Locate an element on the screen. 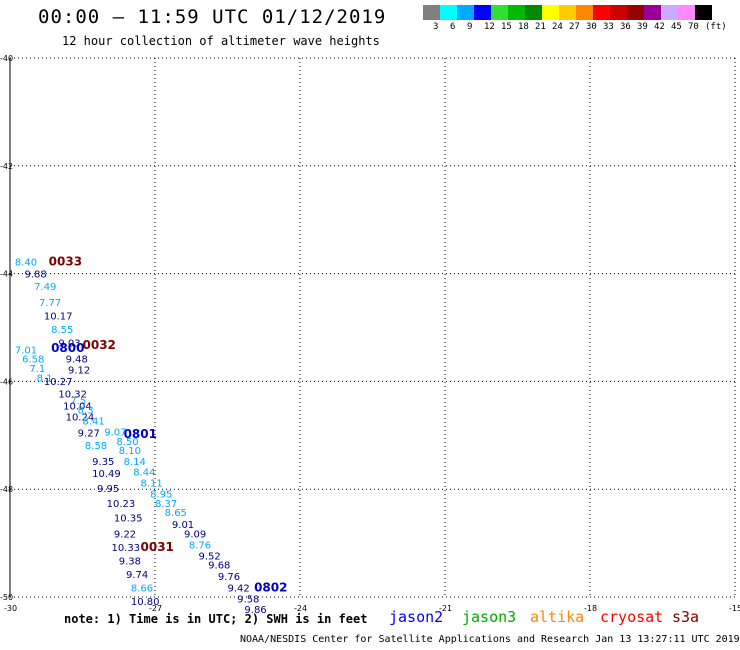 This screenshot has height=650, width=740. pass-time-label: 0800 is located at coordinates (67, 348).